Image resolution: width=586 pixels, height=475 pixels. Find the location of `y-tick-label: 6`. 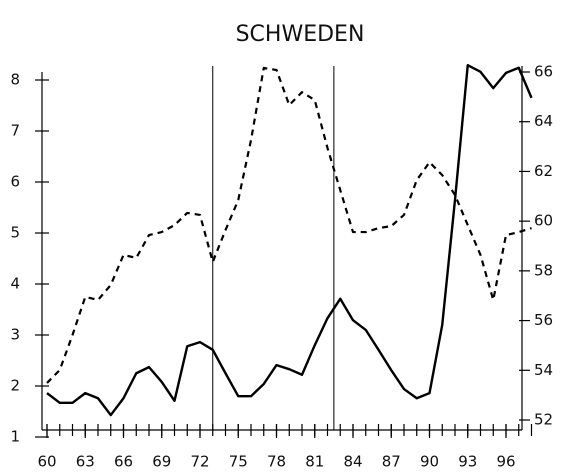

y-tick-label: 6 is located at coordinates (15, 182).